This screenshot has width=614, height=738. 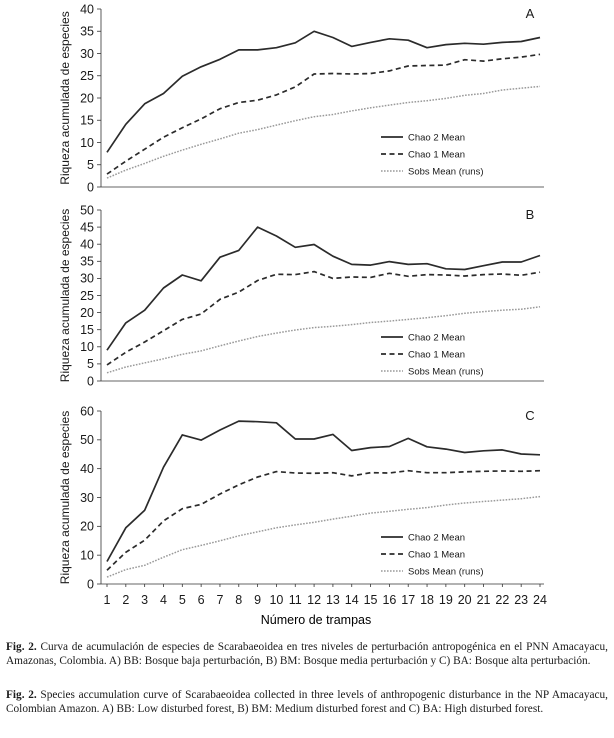 What do you see at coordinates (87, 210) in the screenshot?
I see `y-tick-label: 50` at bounding box center [87, 210].